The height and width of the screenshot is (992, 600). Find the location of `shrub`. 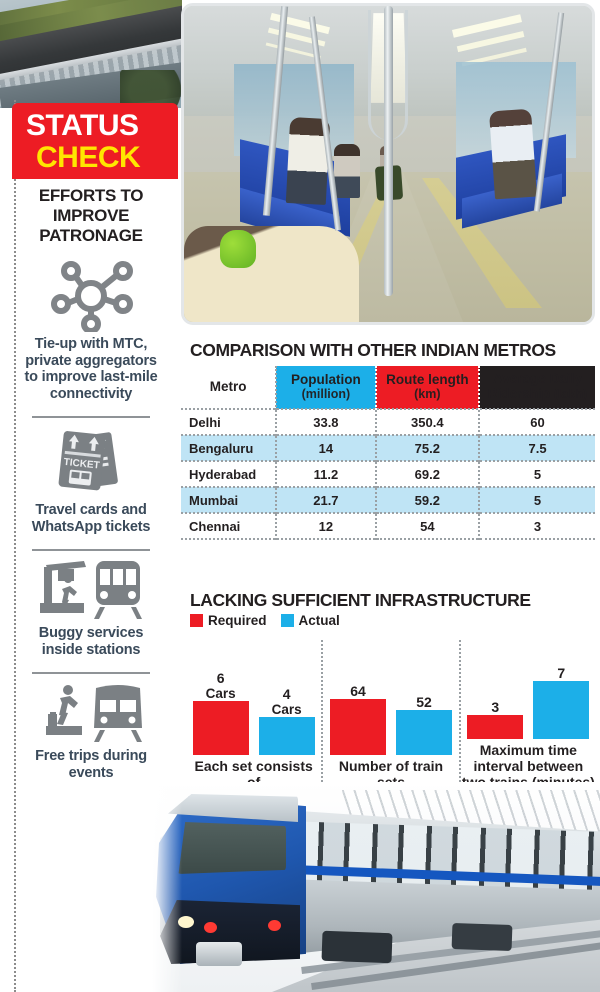

shrub is located at coordinates (151, 89).